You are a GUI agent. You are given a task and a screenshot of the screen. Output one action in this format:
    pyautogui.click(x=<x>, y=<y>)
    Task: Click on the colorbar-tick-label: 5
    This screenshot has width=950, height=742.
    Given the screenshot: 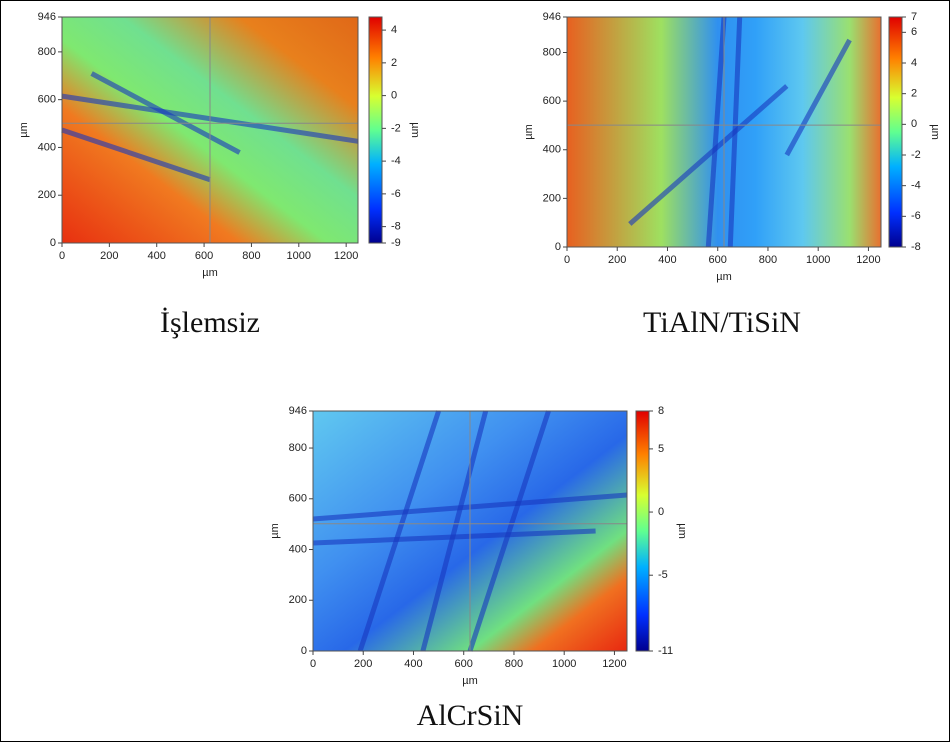 What is the action you would take?
    pyautogui.click(x=661, y=449)
    